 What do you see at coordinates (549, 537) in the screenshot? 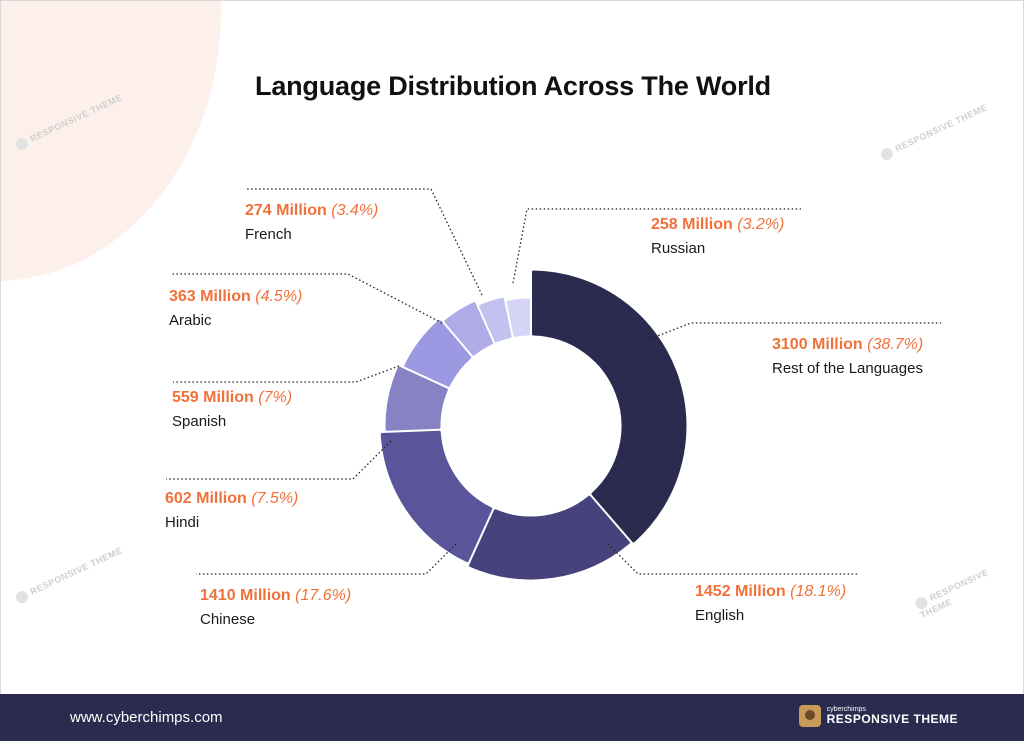
I see `slice-english` at bounding box center [549, 537].